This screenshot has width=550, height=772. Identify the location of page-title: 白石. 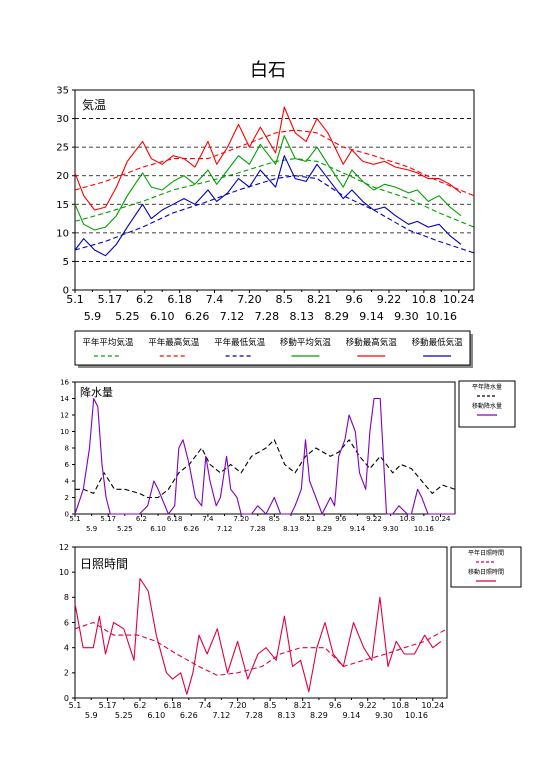
(268, 70).